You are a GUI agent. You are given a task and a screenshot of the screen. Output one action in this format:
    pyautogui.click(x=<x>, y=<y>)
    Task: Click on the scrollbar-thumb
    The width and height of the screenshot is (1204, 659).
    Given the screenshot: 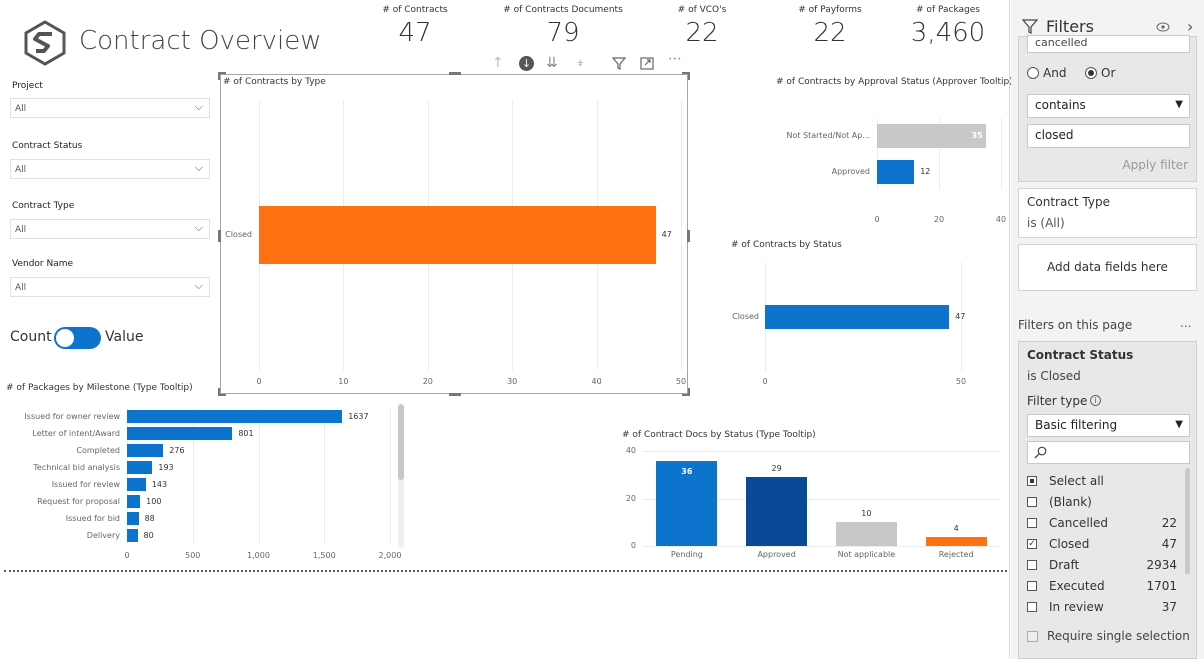 What is the action you would take?
    pyautogui.click(x=401, y=442)
    